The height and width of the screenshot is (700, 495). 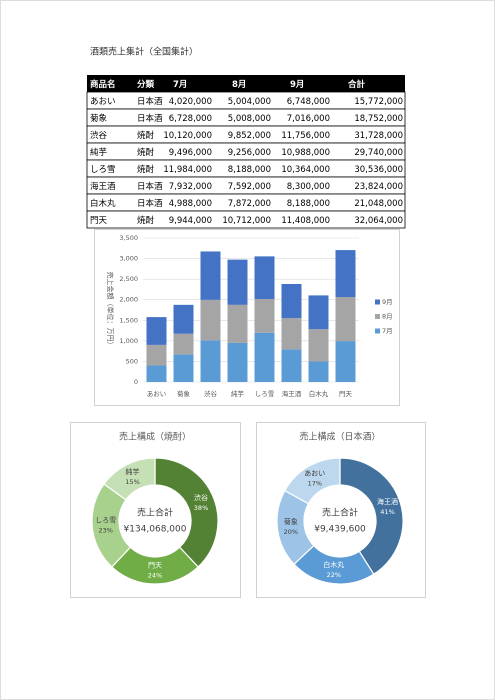 I want to click on donut-total: ¥134,068,000, so click(x=155, y=530).